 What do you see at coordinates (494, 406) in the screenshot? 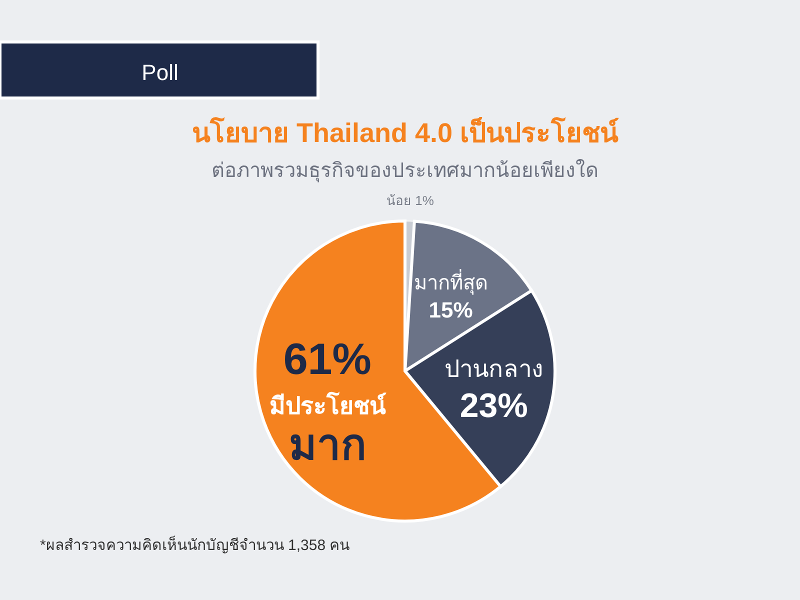
I see `data-label: 23%` at bounding box center [494, 406].